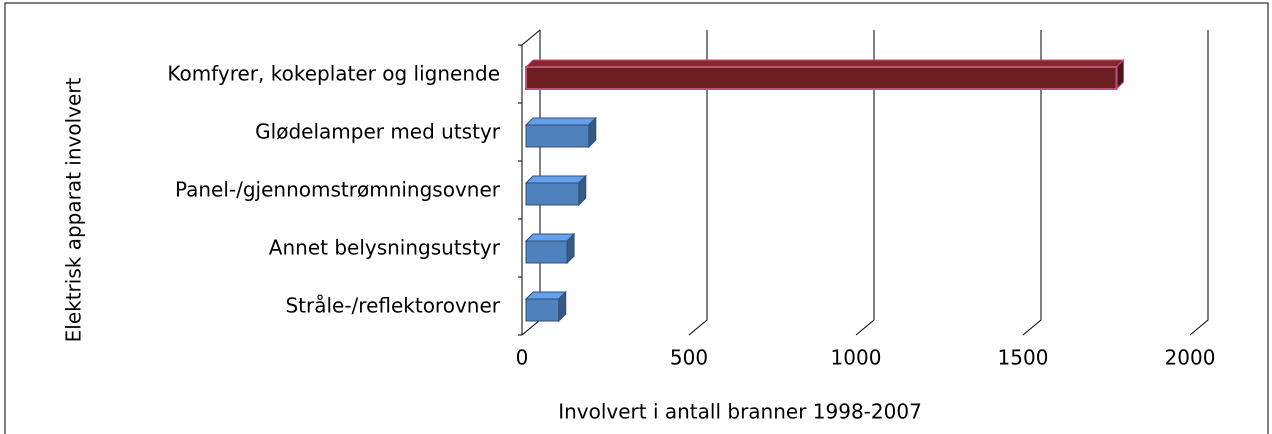 This screenshot has width=1272, height=434. Describe the element at coordinates (1190, 358) in the screenshot. I see `x-tick-label: 2000` at that location.